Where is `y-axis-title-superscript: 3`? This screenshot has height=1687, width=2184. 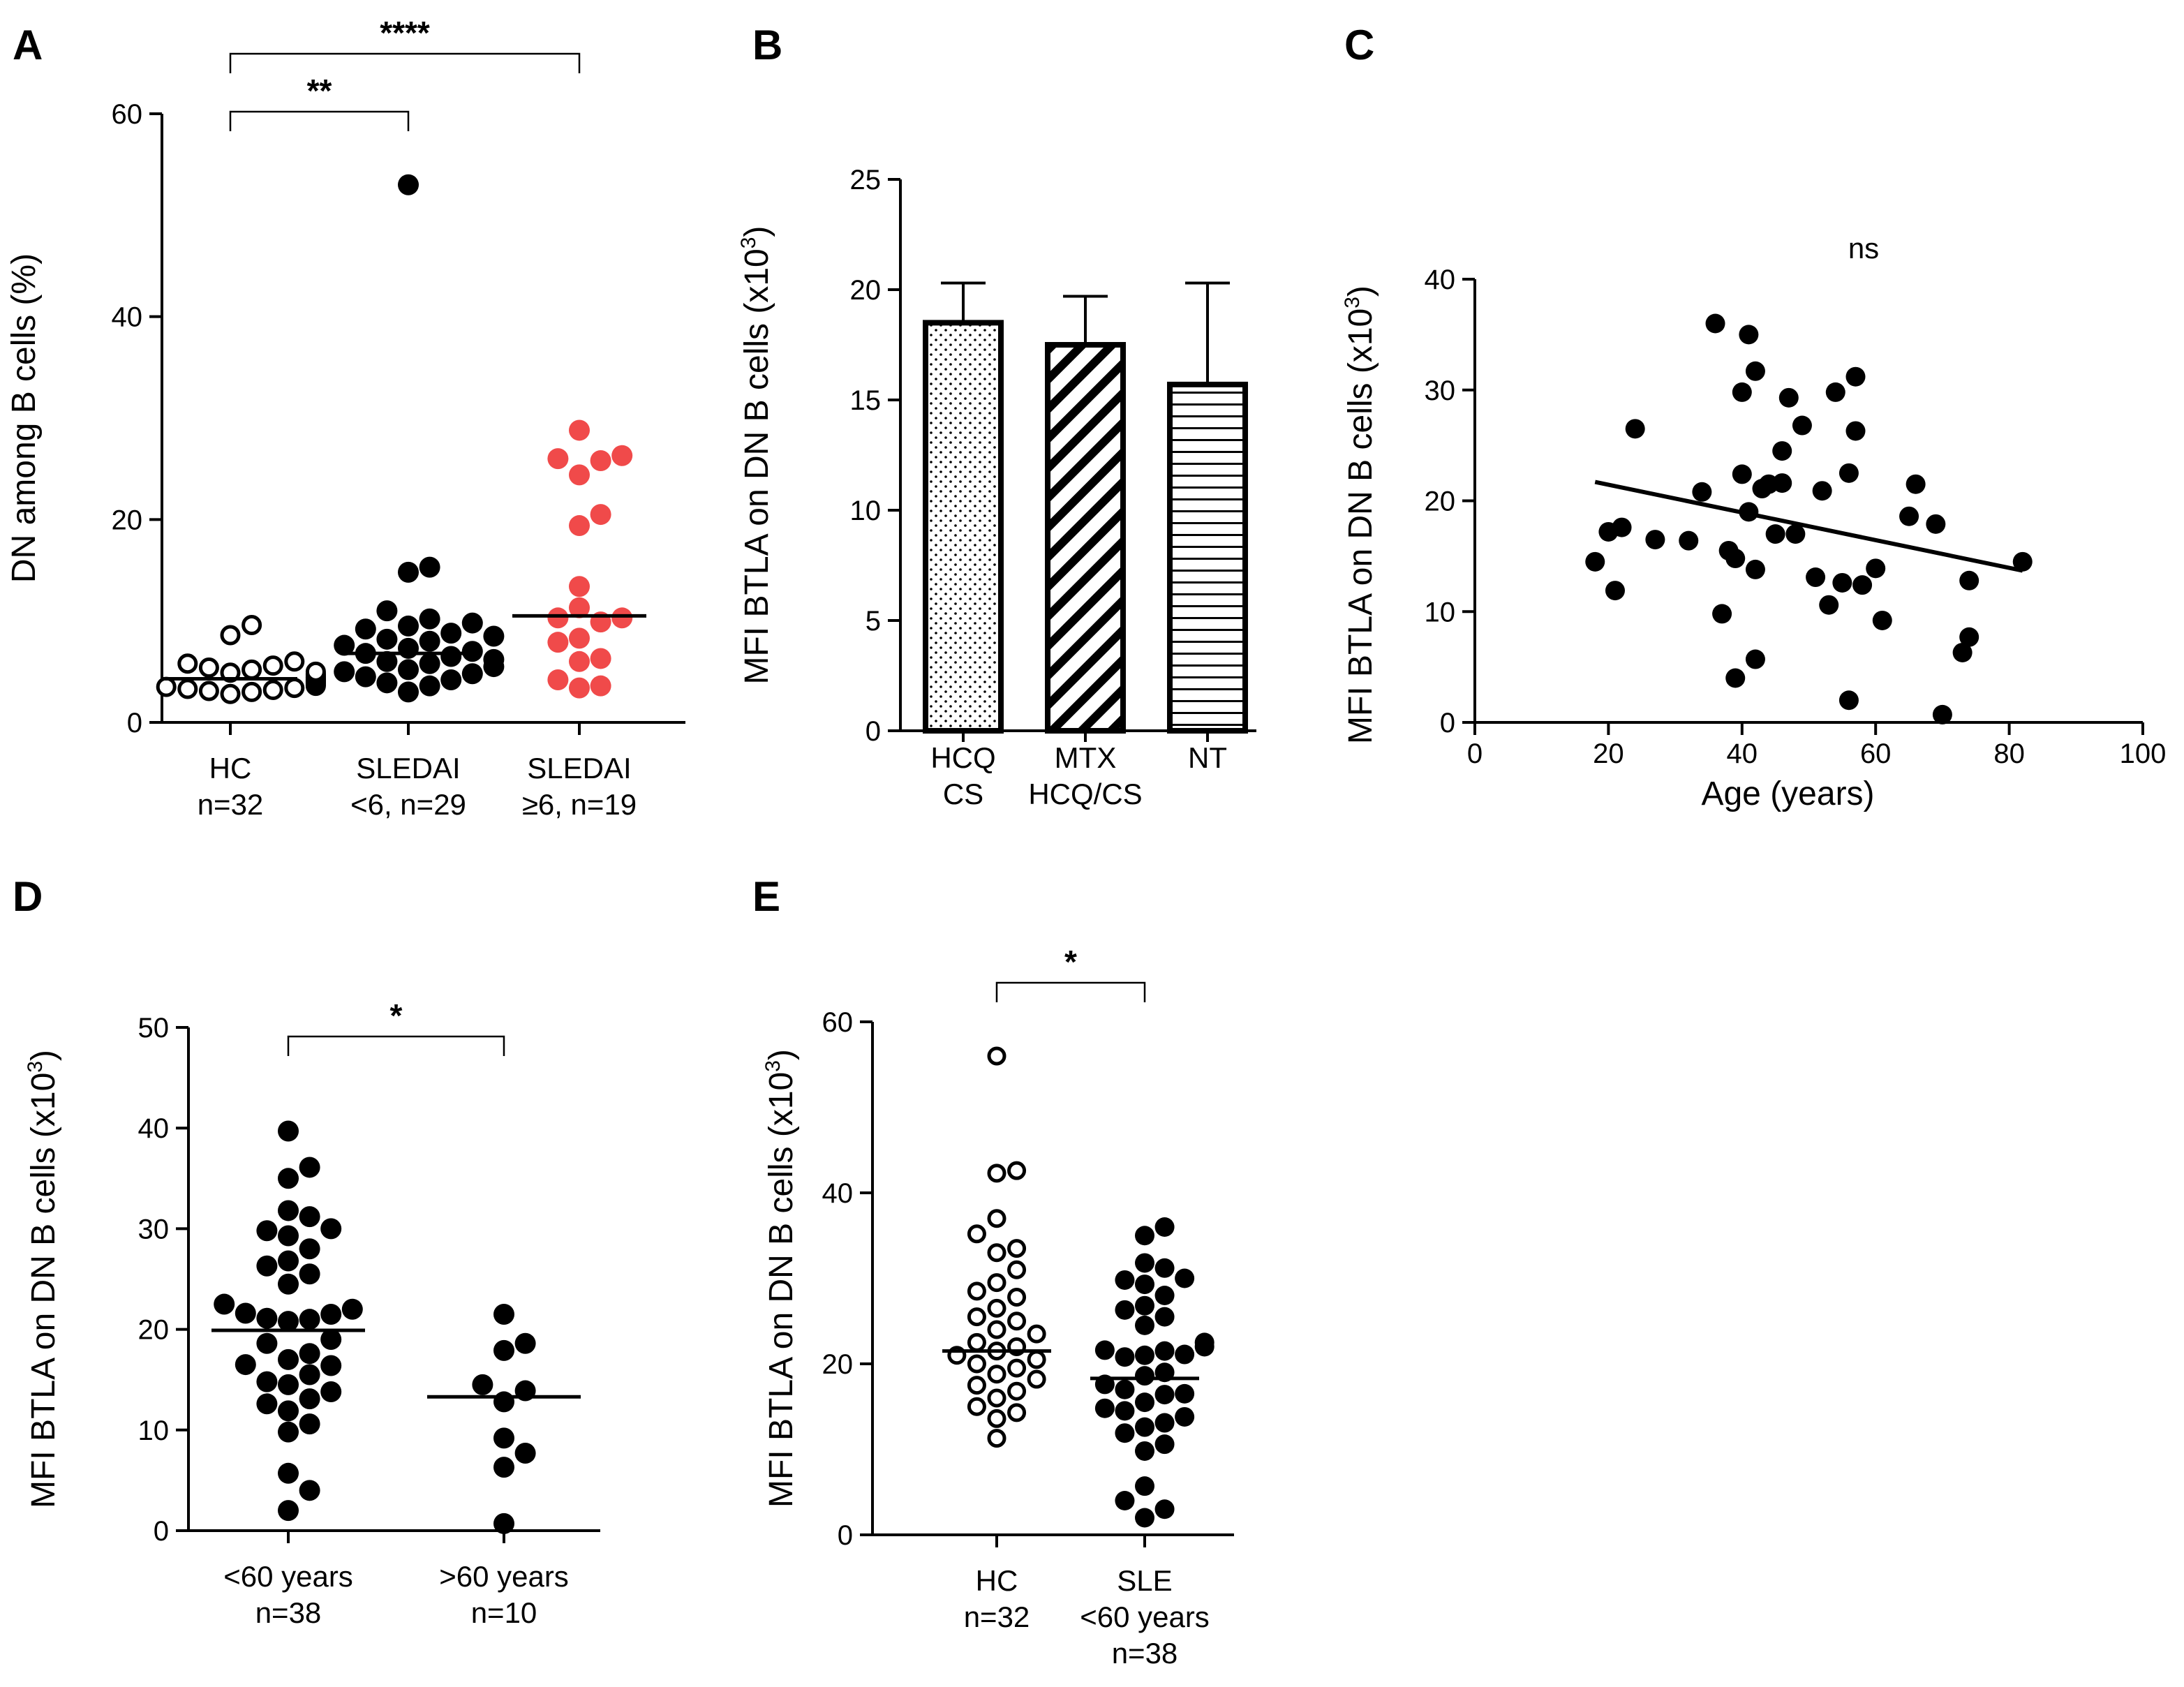
y-axis-title-superscript: 3 is located at coordinates (1352, 303).